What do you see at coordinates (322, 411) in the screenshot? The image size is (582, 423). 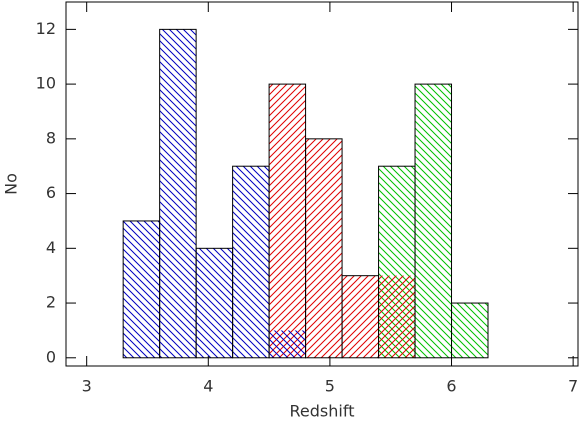 I see `x-axis-label: Redshift` at bounding box center [322, 411].